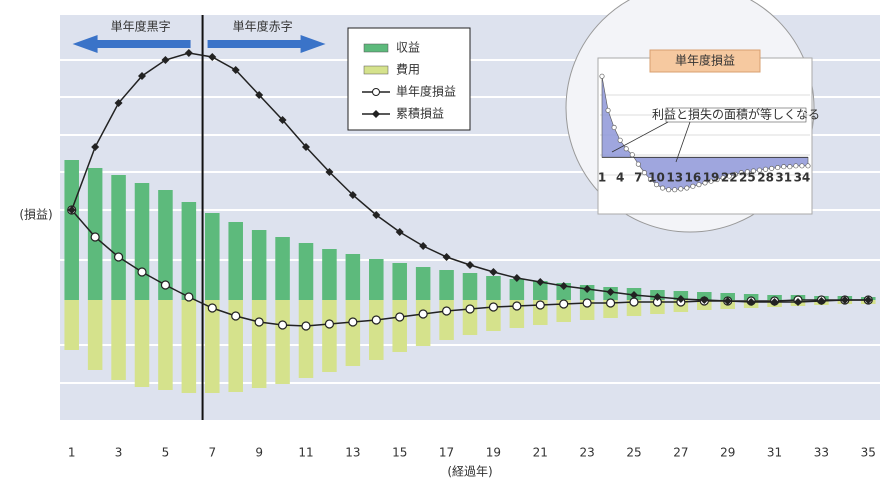 The width and height of the screenshot is (896, 482). I want to click on legend-label: 単年度損益, so click(426, 91).